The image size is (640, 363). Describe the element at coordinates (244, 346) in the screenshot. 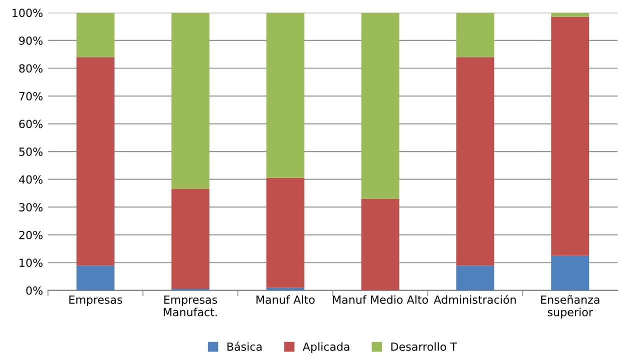

I see `legend-label: Básica` at that location.